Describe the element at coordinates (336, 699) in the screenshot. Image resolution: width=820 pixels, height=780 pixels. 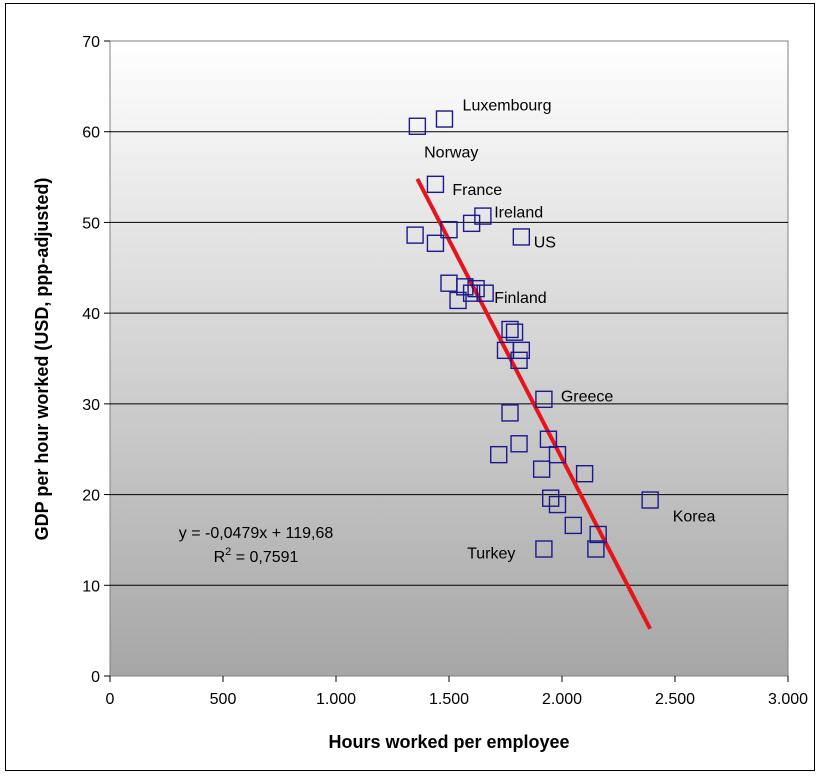
I see `x-tick-label: 1.000` at that location.